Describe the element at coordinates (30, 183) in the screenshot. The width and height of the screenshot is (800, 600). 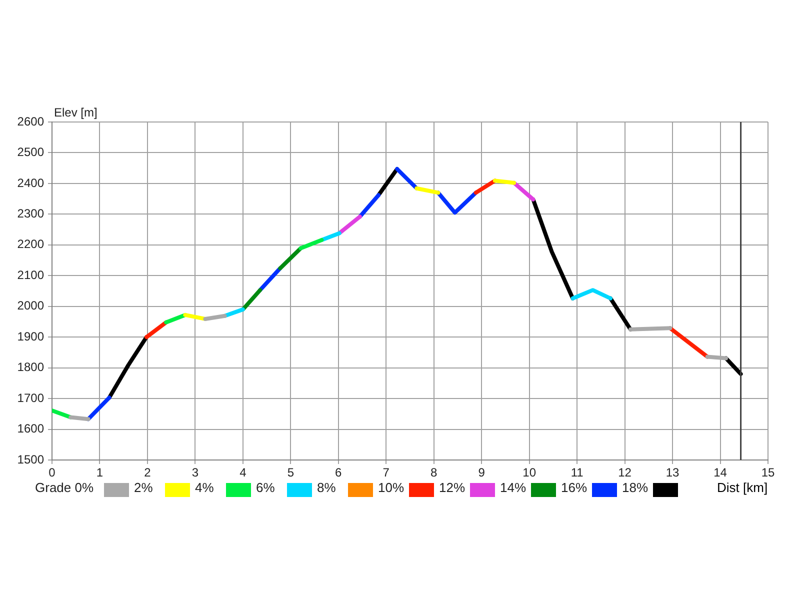
I see `y-tick-label: 2400` at that location.